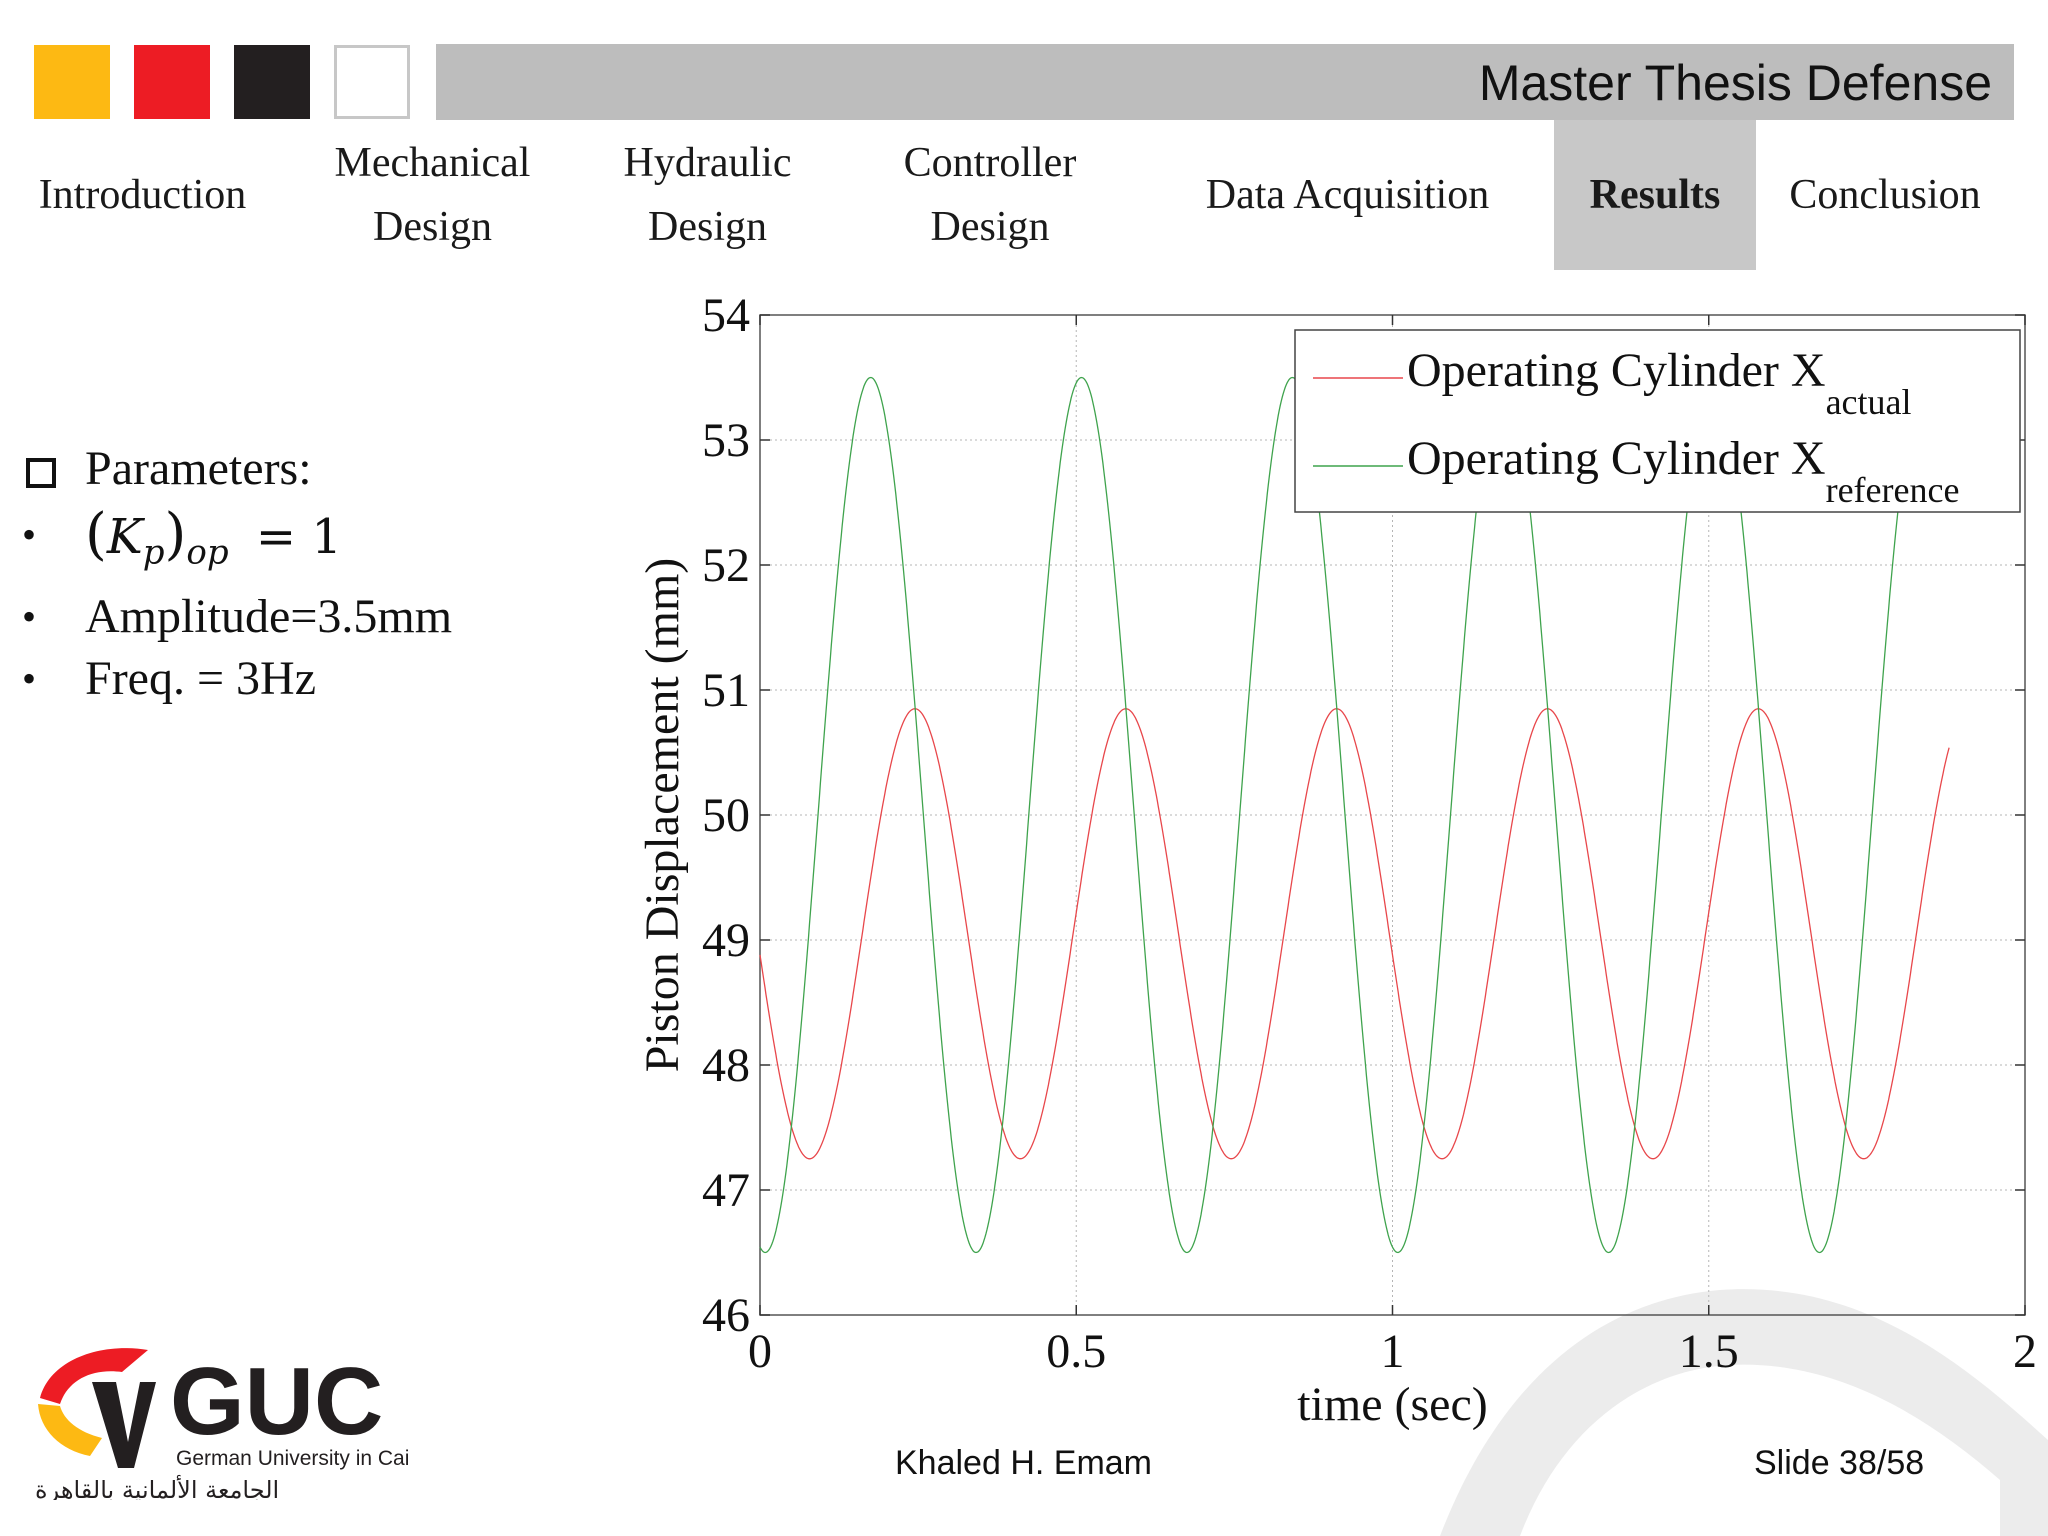 This screenshot has width=2048, height=1536. Describe the element at coordinates (97, 1408) in the screenshot. I see `guc-emblem-icon` at that location.